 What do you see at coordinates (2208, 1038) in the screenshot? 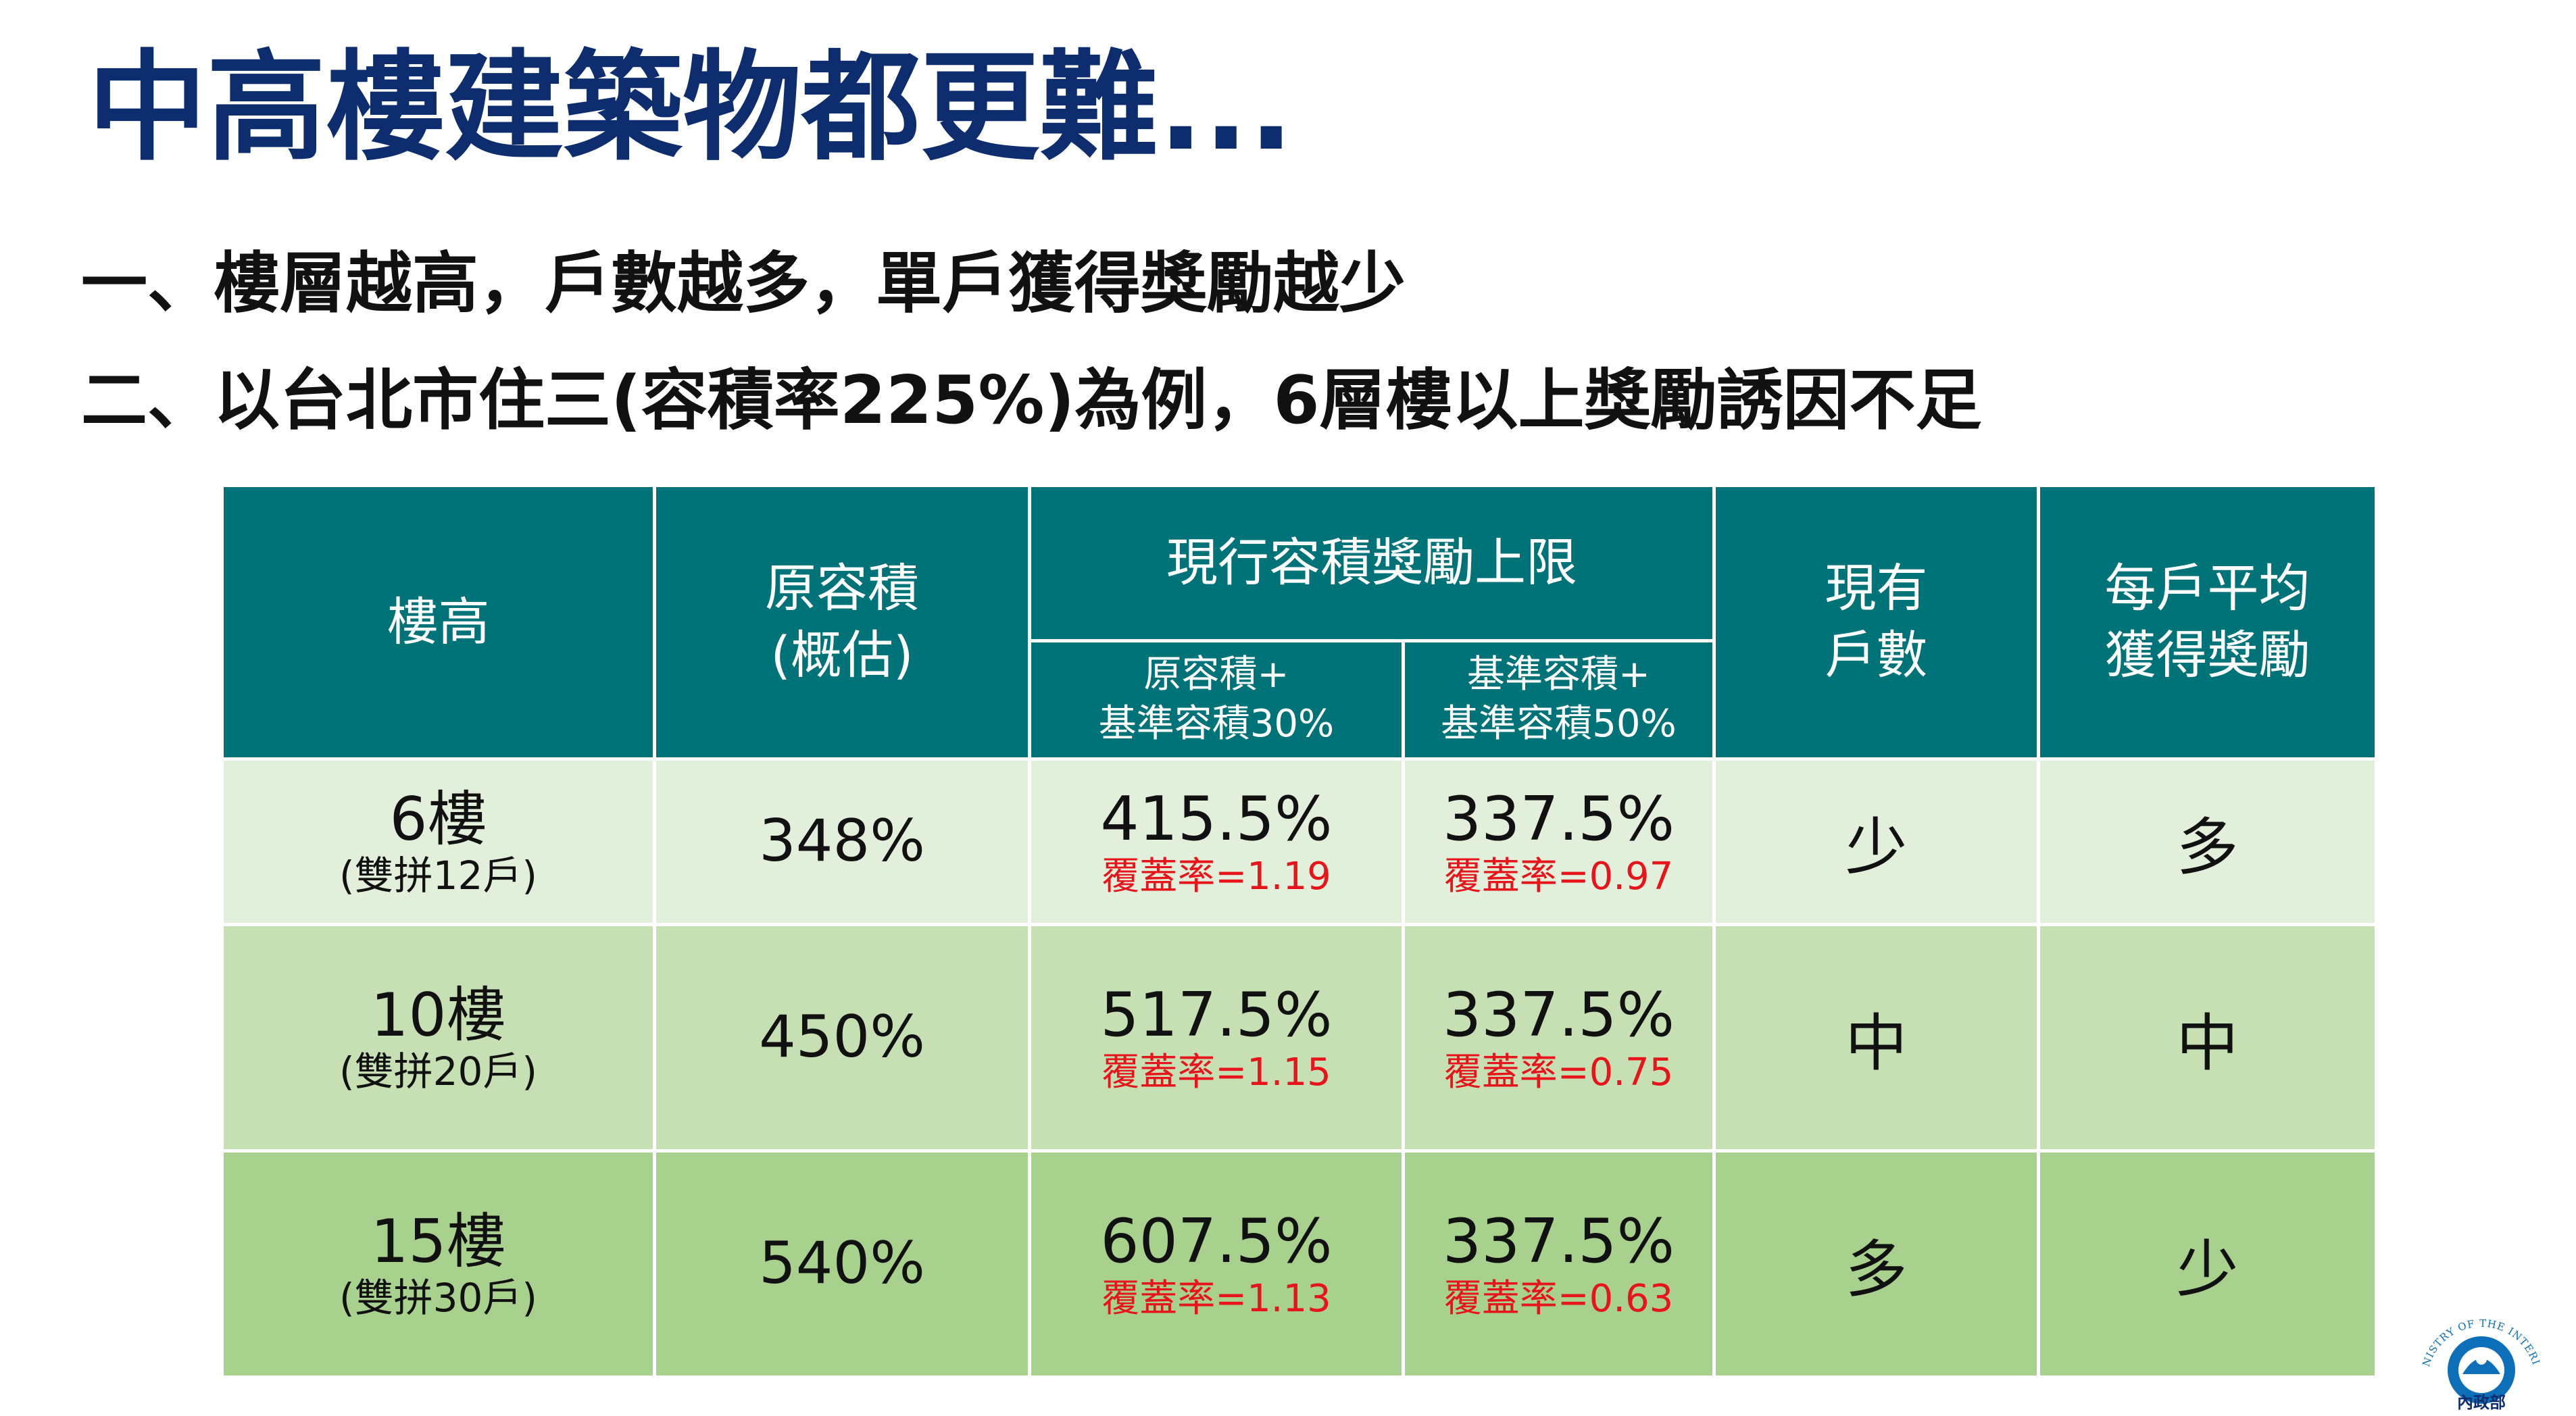
I see `avg-bonus-cell: 中` at bounding box center [2208, 1038].